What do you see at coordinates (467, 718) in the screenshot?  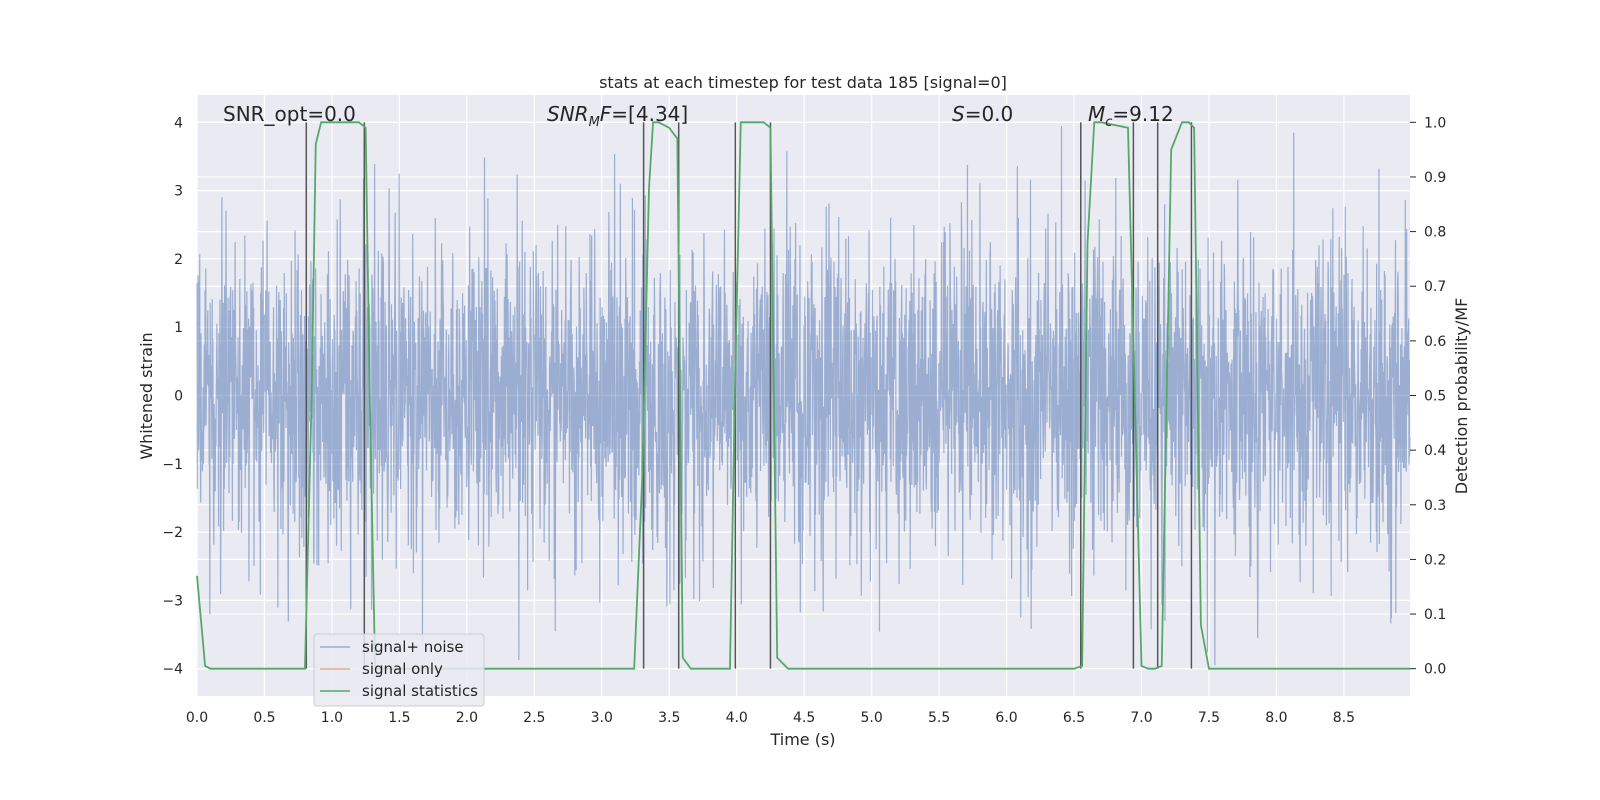 I see `x-tick-label: 2.0` at bounding box center [467, 718].